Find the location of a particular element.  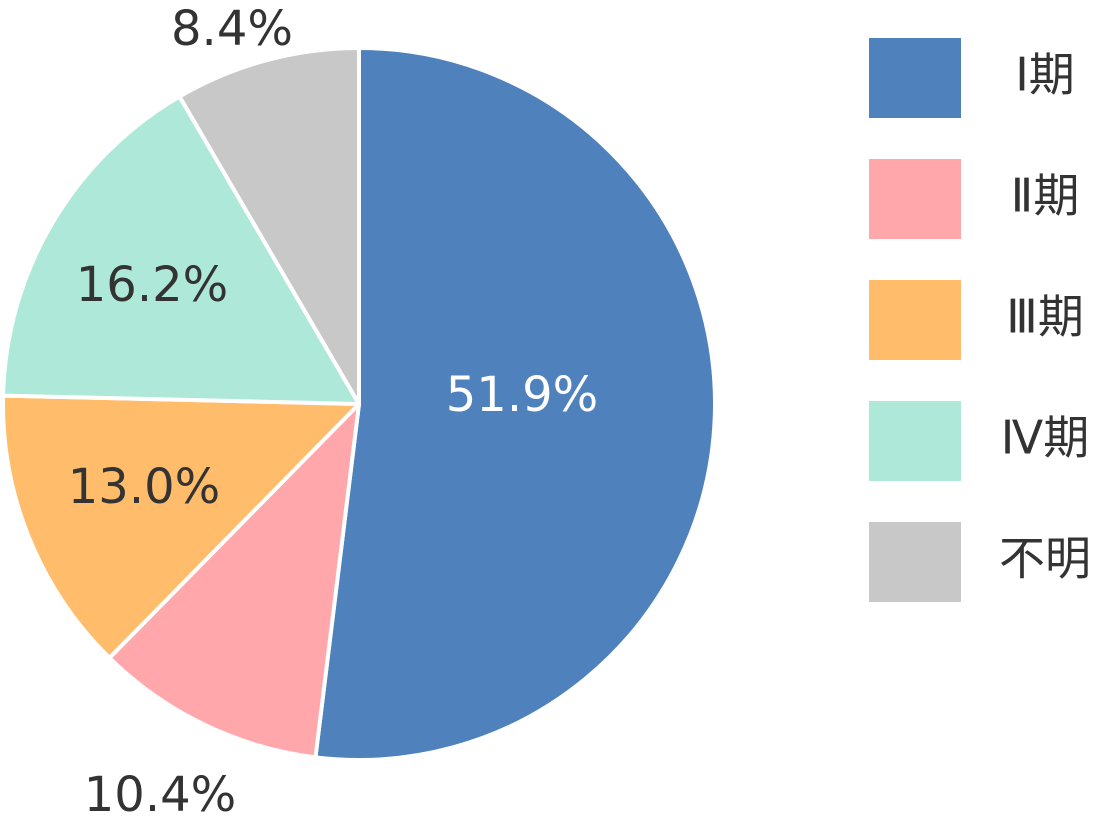

pie-data-label: 13.0% is located at coordinates (144, 487).